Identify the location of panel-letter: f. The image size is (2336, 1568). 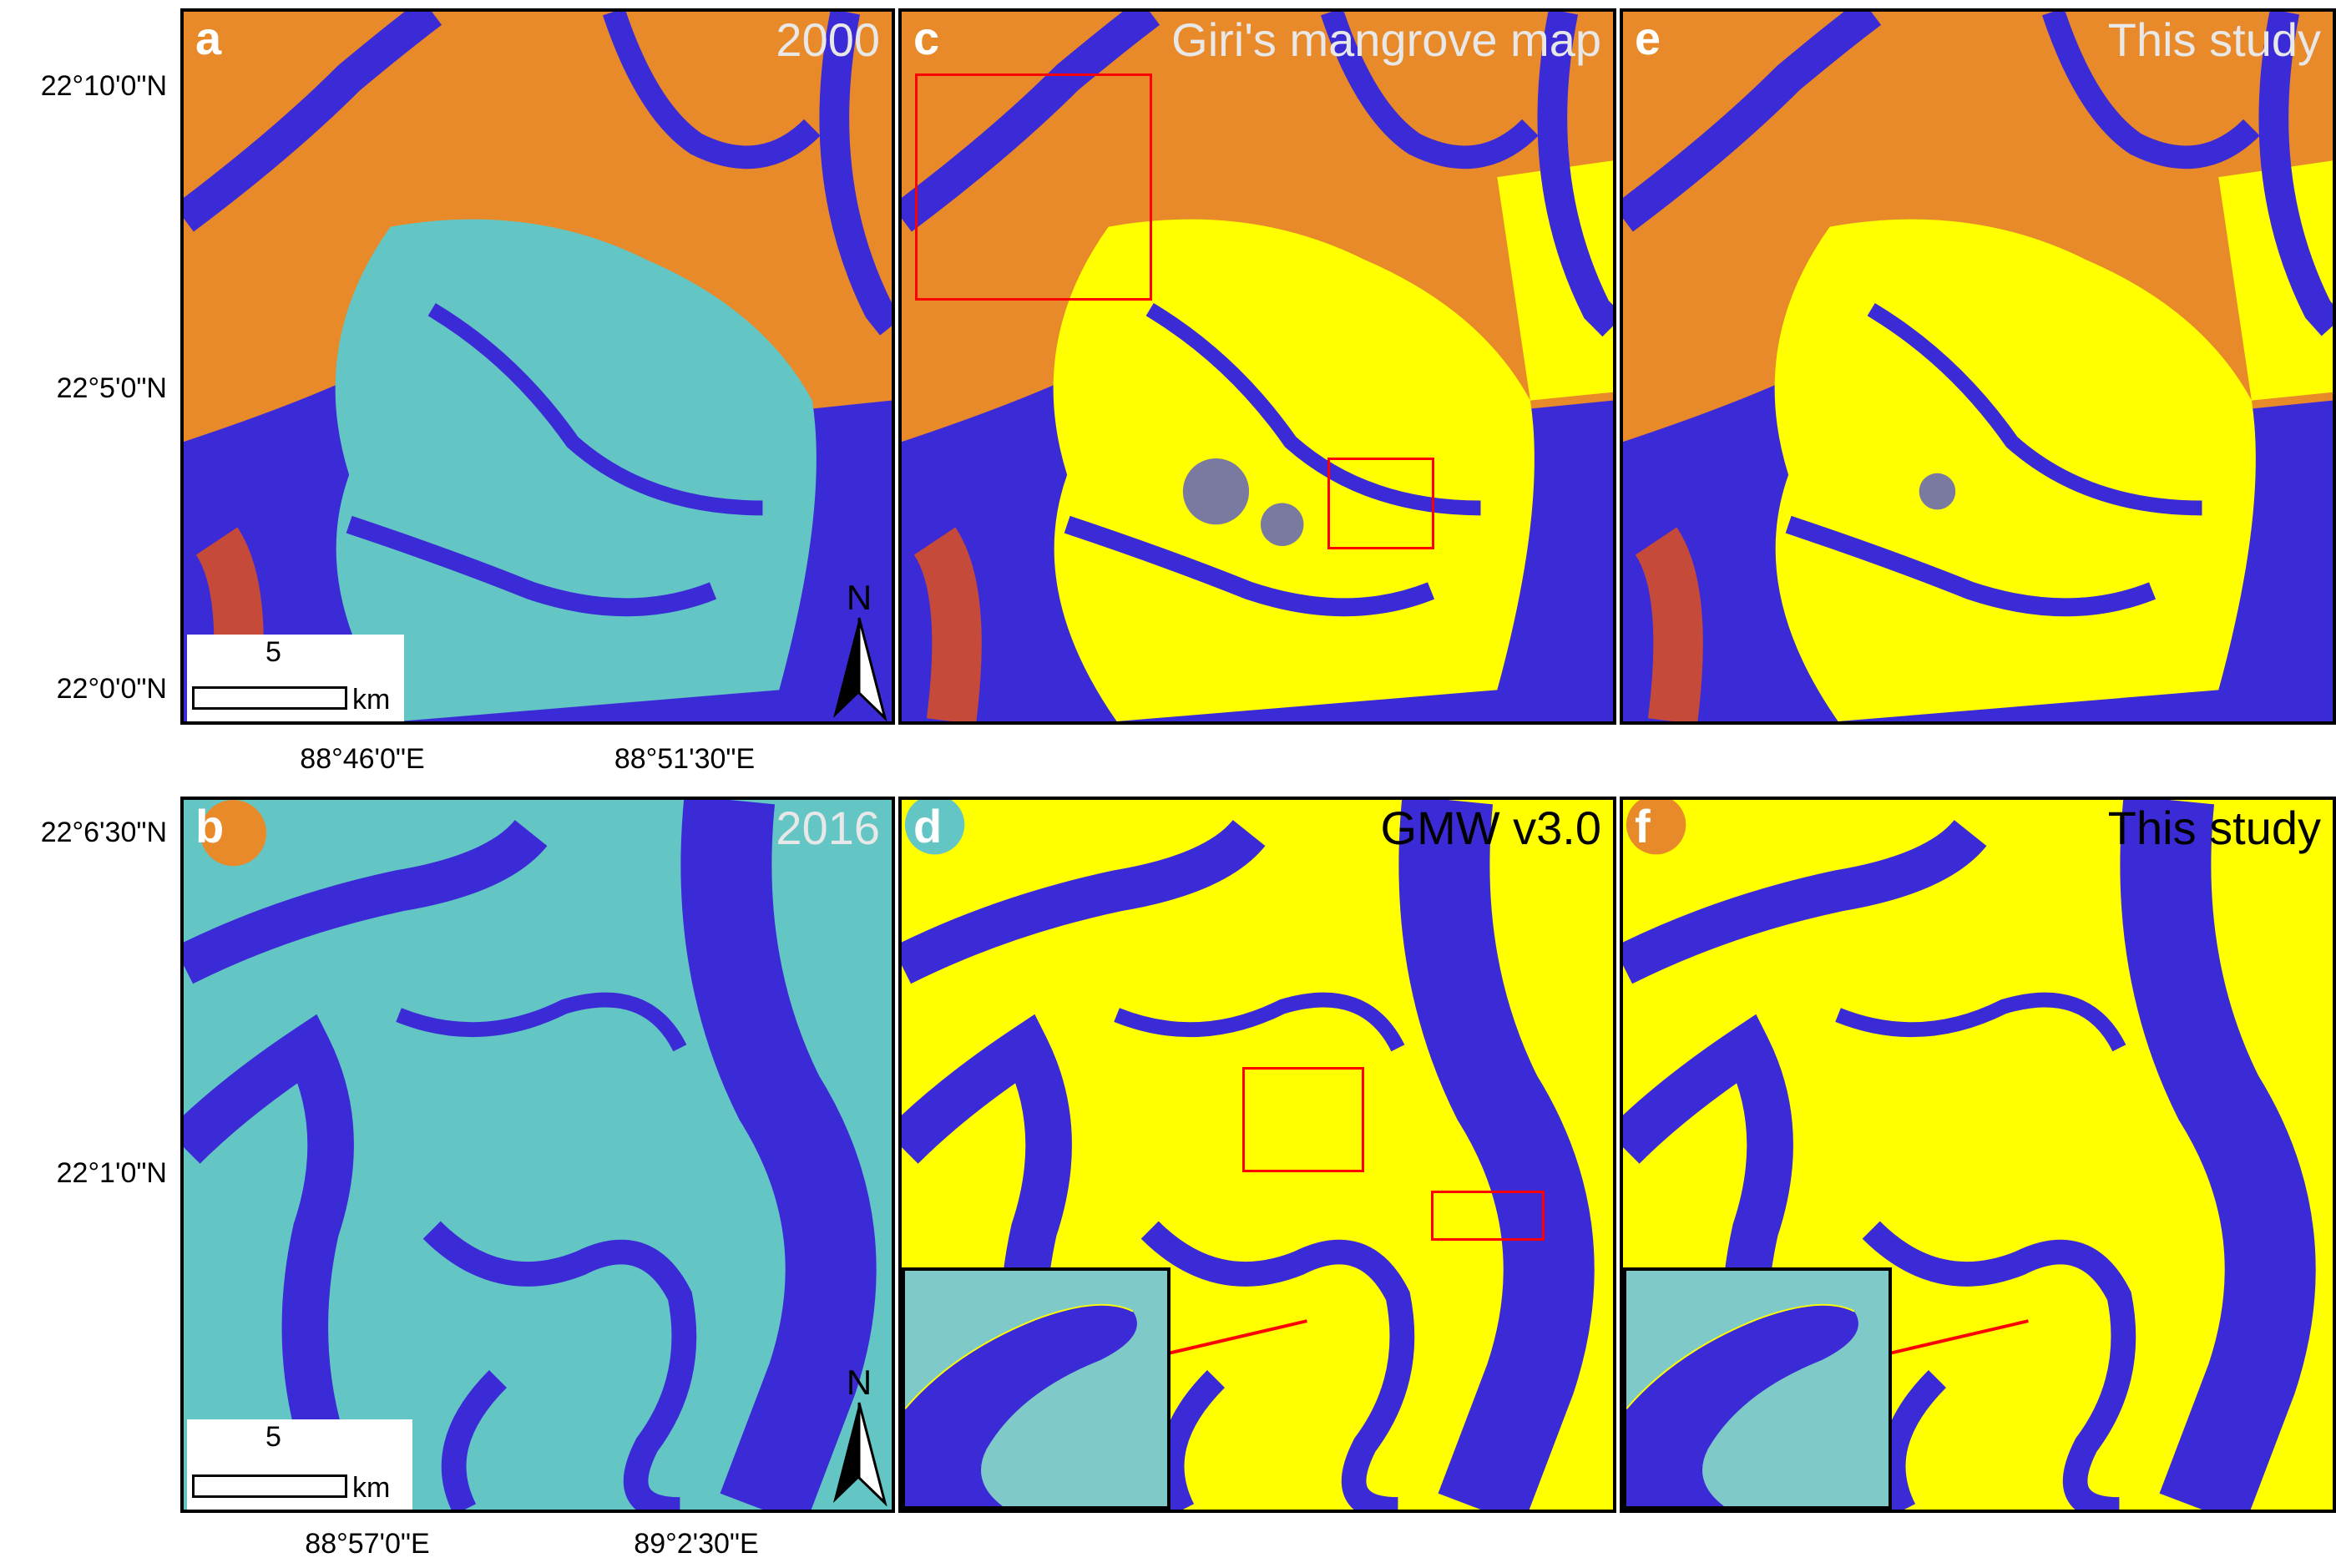
(1643, 826).